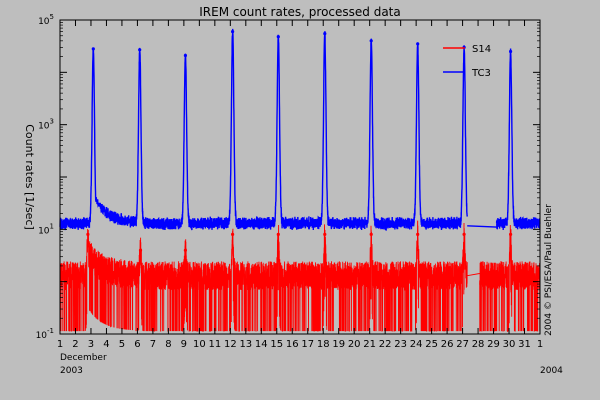  What do you see at coordinates (168, 344) in the screenshot?
I see `x-tick-label: 8` at bounding box center [168, 344].